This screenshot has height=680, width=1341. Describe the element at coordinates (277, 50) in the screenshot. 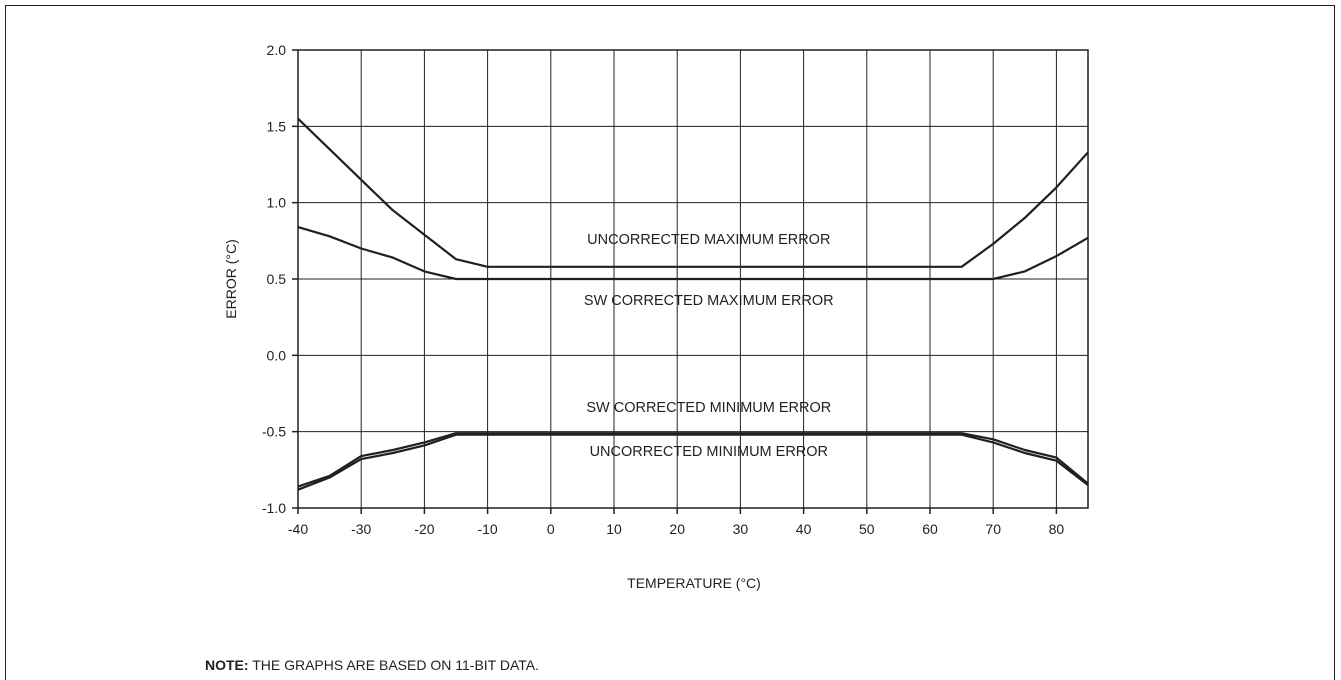

I see `y-tick-label: 2.0` at that location.